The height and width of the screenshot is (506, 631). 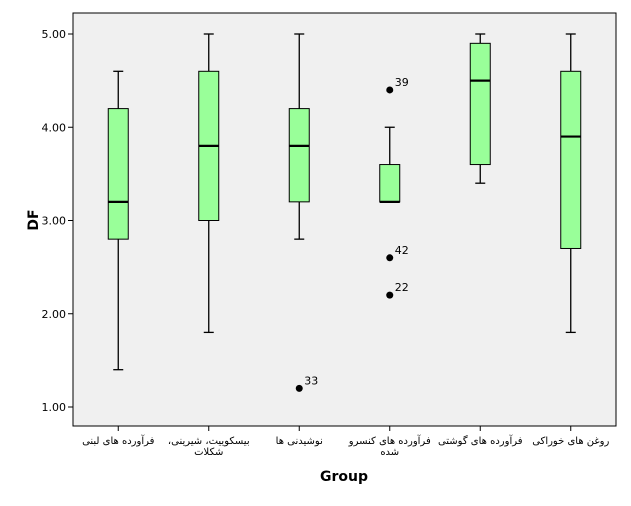 What do you see at coordinates (303, 212) in the screenshot?
I see `box-group: 33` at bounding box center [303, 212].